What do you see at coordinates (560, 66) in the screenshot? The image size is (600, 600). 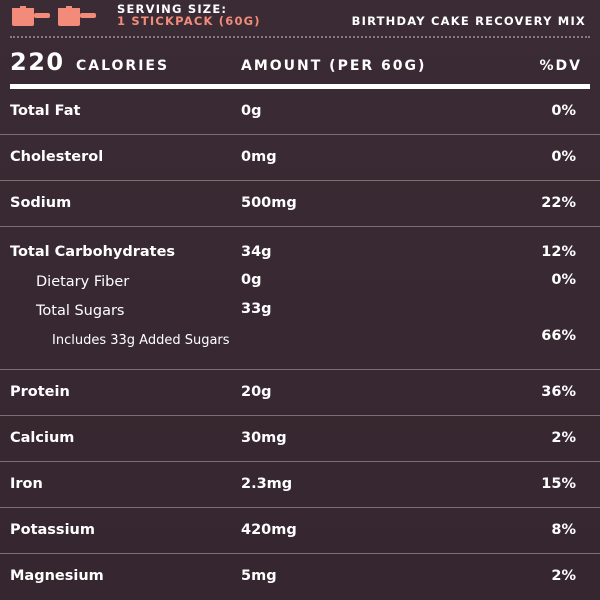 I see `dv-header: %DV` at bounding box center [560, 66].